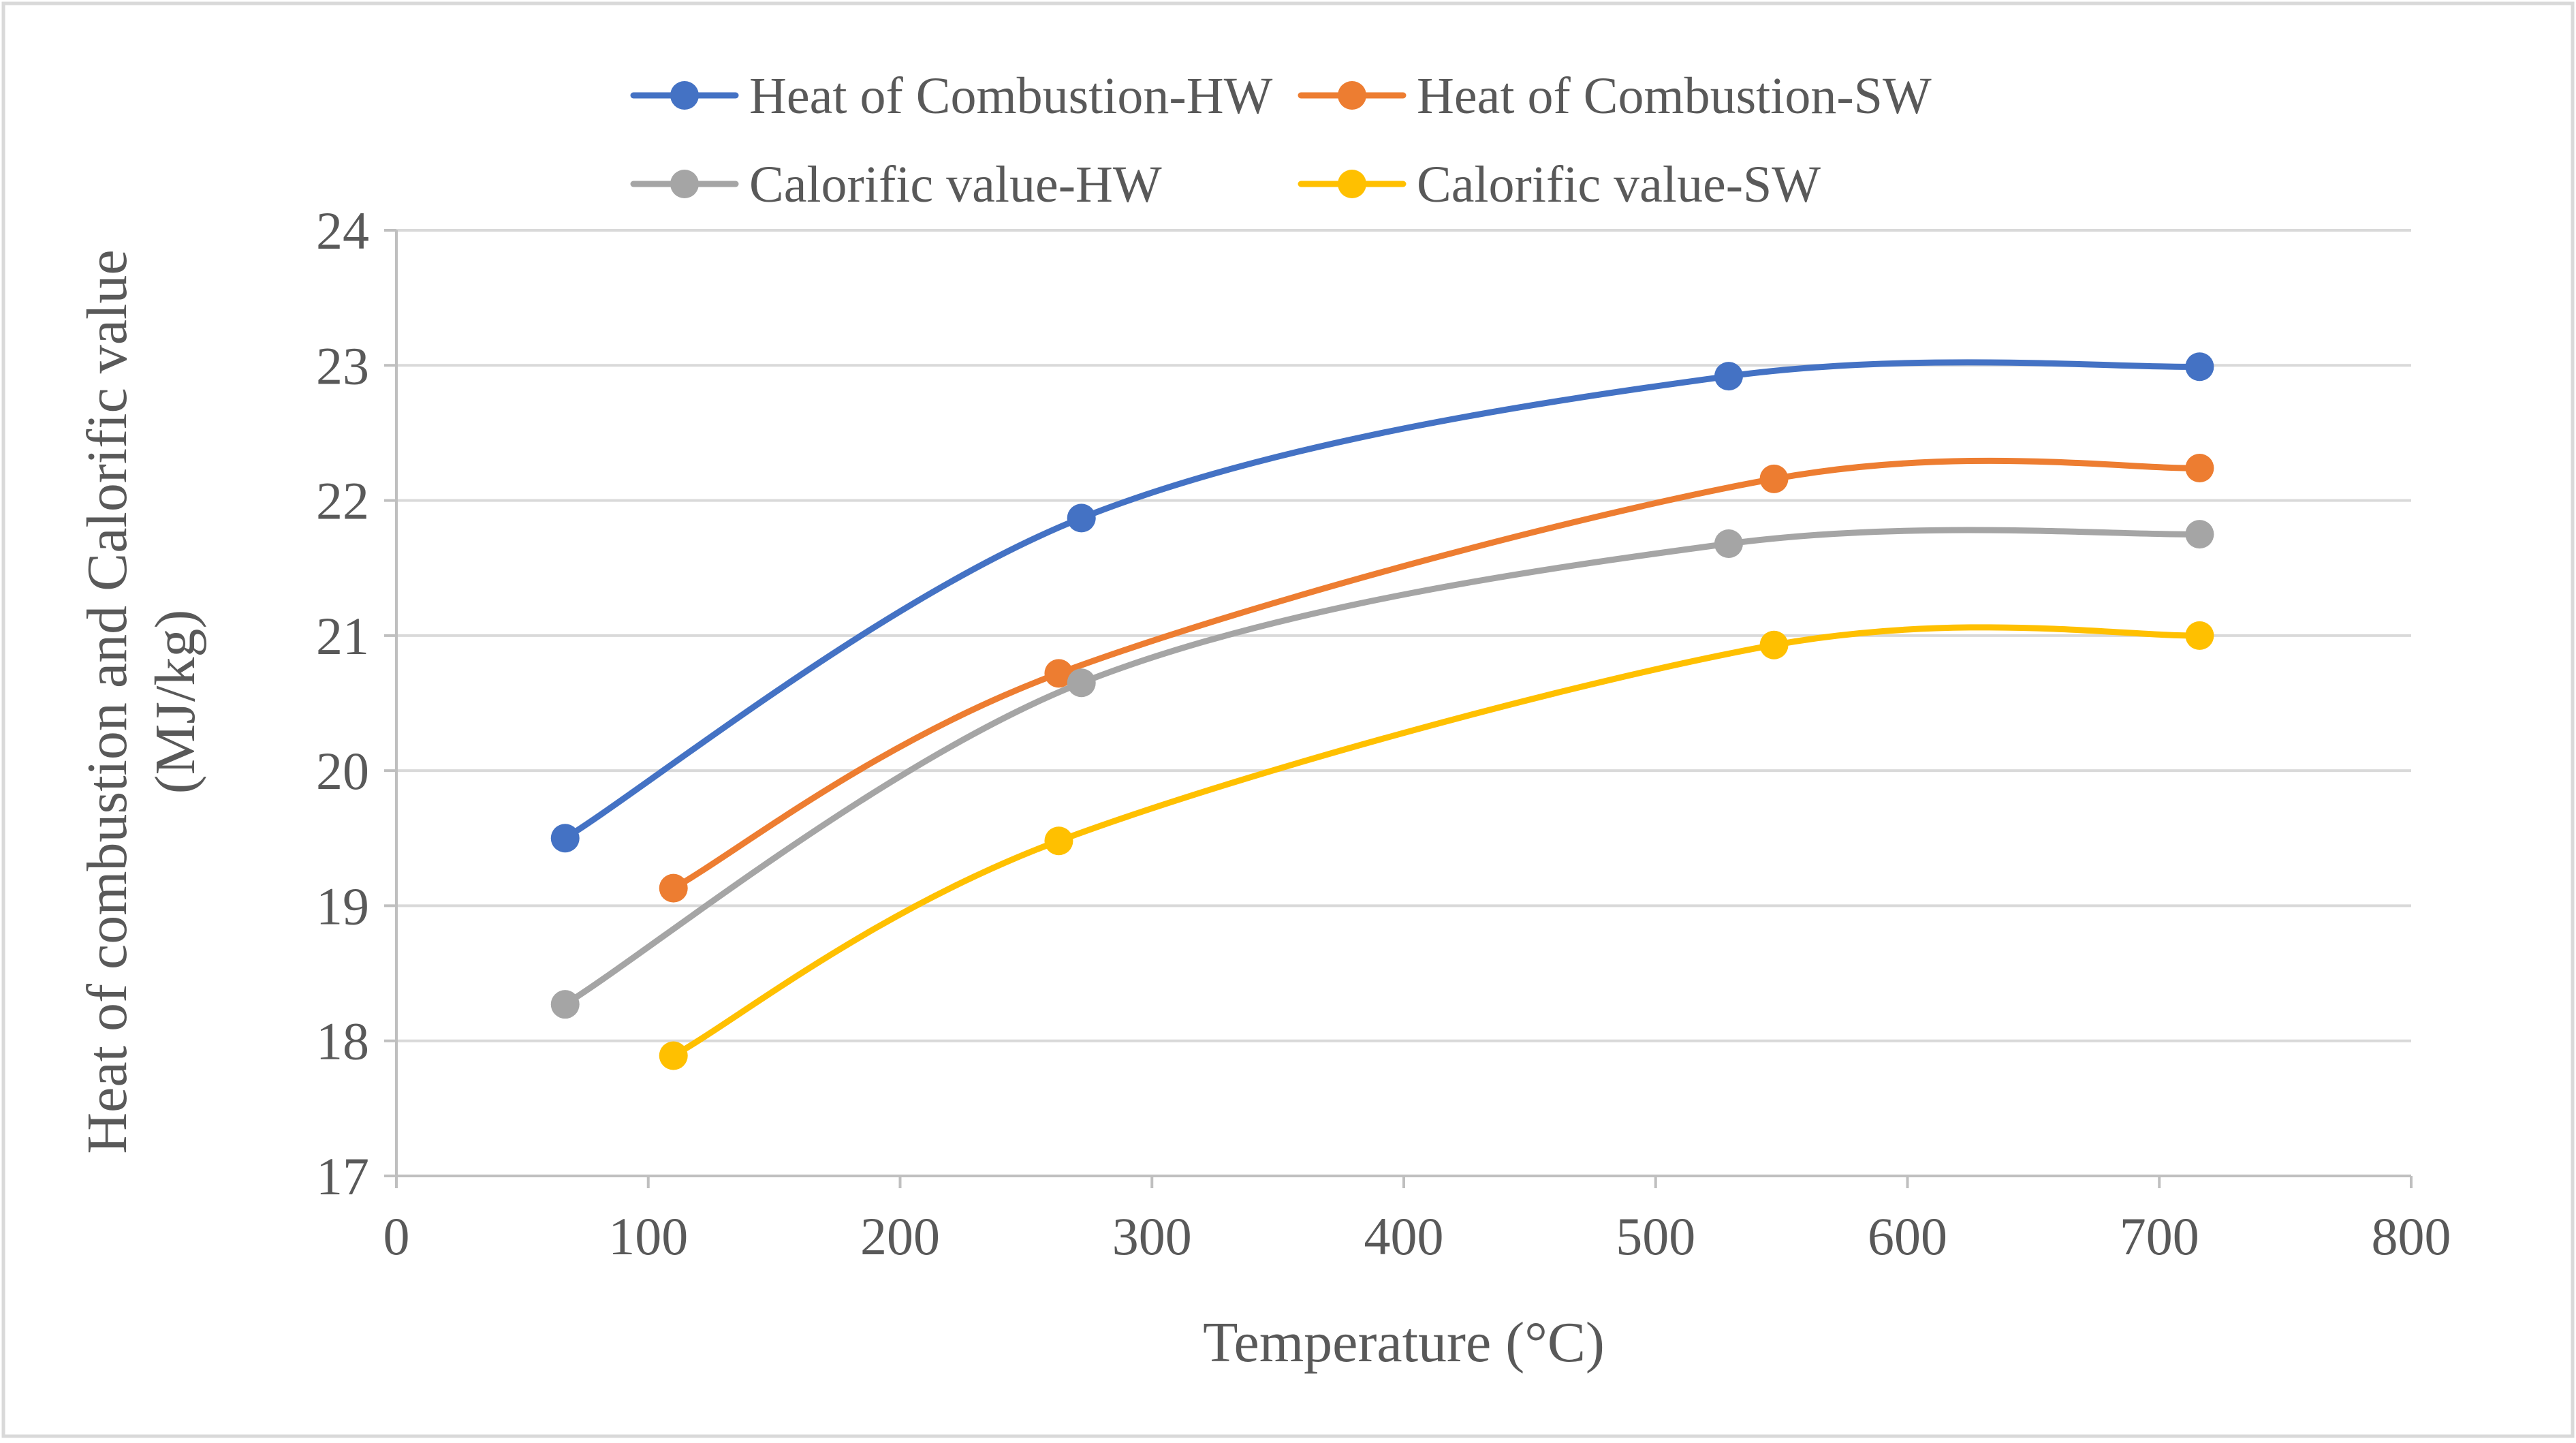  I want to click on y-axis-title-line-2: (MJ/kg), so click(175, 702).